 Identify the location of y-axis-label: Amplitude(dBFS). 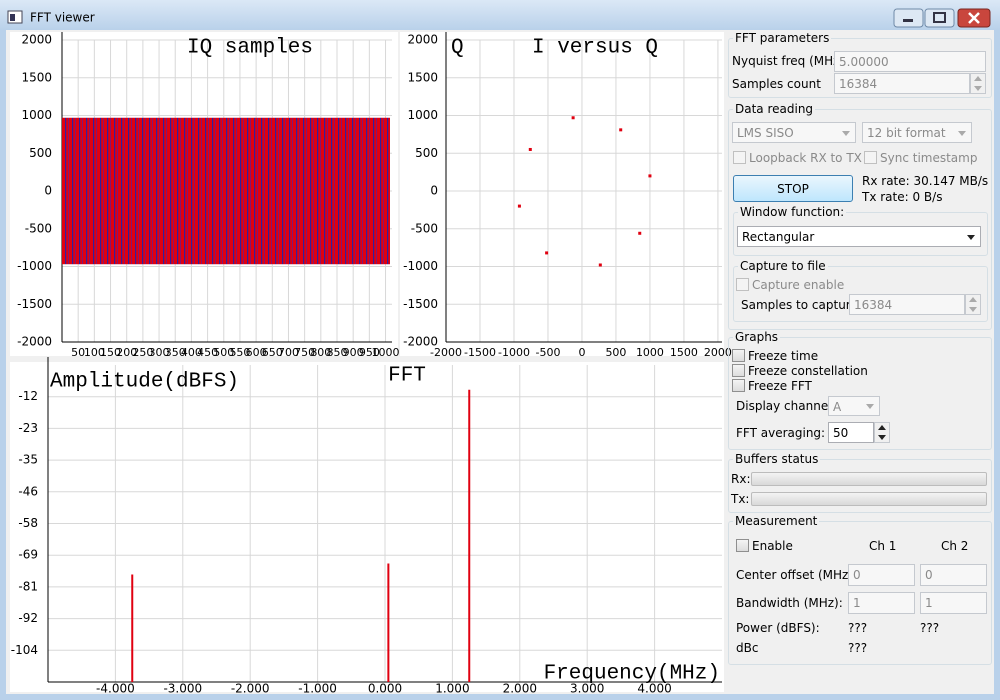
(144, 382).